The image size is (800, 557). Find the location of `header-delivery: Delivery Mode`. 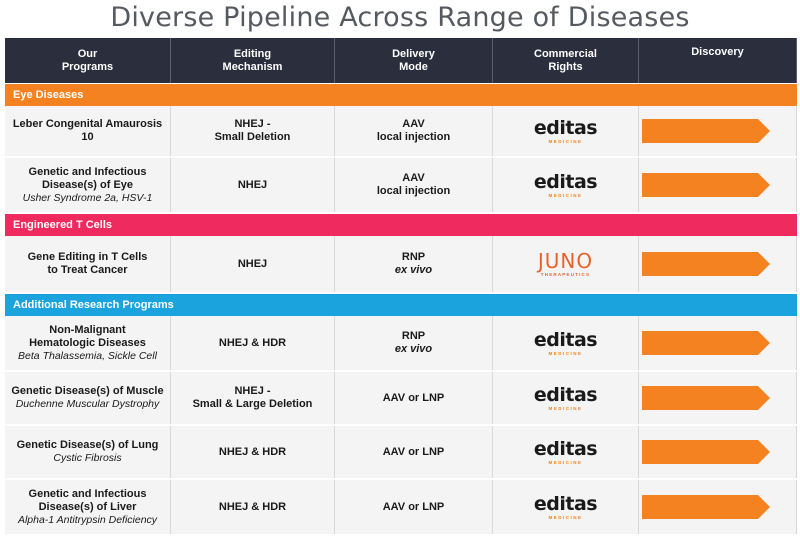

header-delivery: Delivery Mode is located at coordinates (414, 60).